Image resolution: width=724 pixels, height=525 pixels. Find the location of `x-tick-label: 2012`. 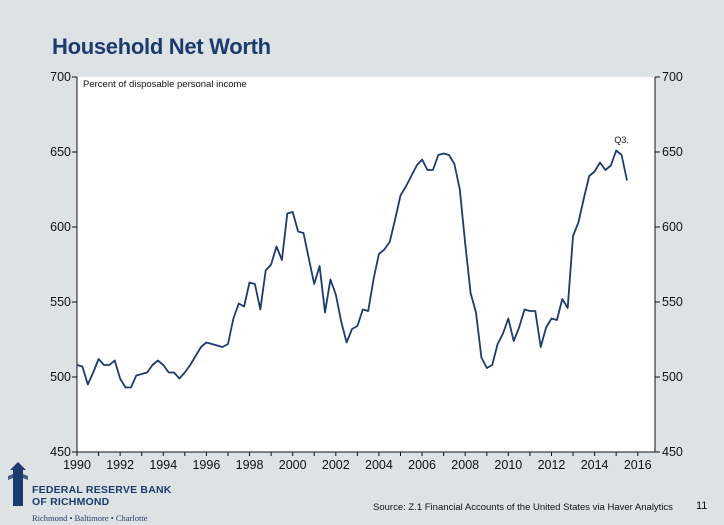

x-tick-label: 2012 is located at coordinates (552, 465).